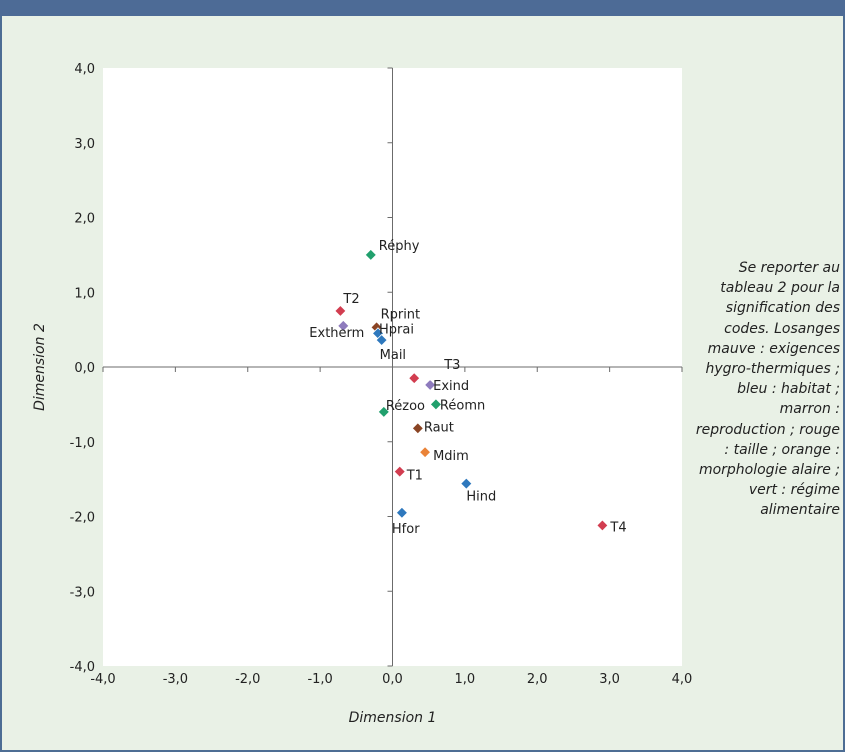 The image size is (845, 752). What do you see at coordinates (392, 679) in the screenshot?
I see `x-tick-label: 0,0` at bounding box center [392, 679].